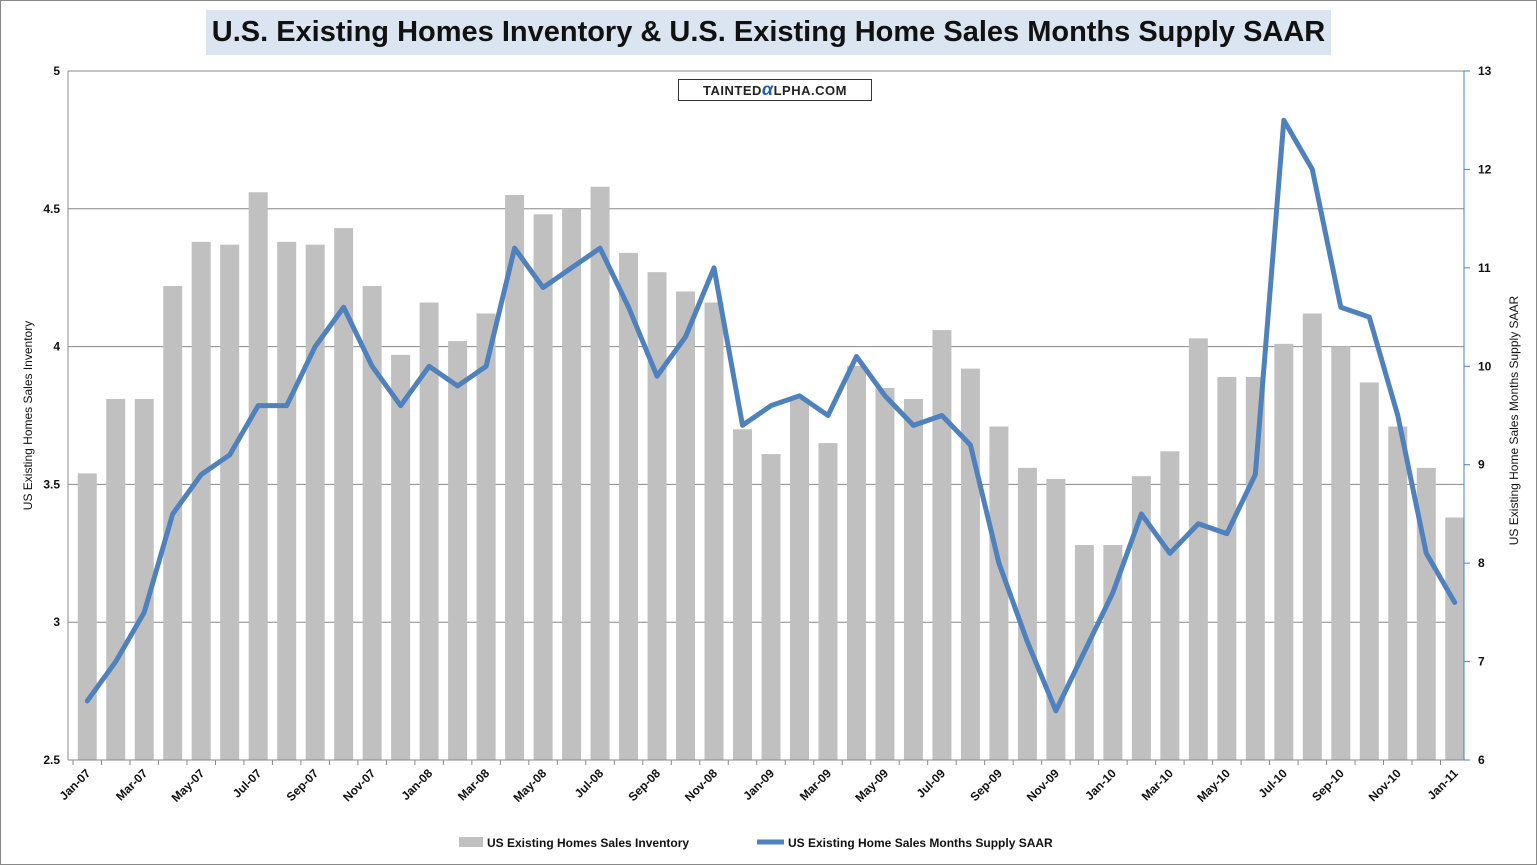  What do you see at coordinates (1485, 71) in the screenshot?
I see `y-right-tick-label: 13` at bounding box center [1485, 71].